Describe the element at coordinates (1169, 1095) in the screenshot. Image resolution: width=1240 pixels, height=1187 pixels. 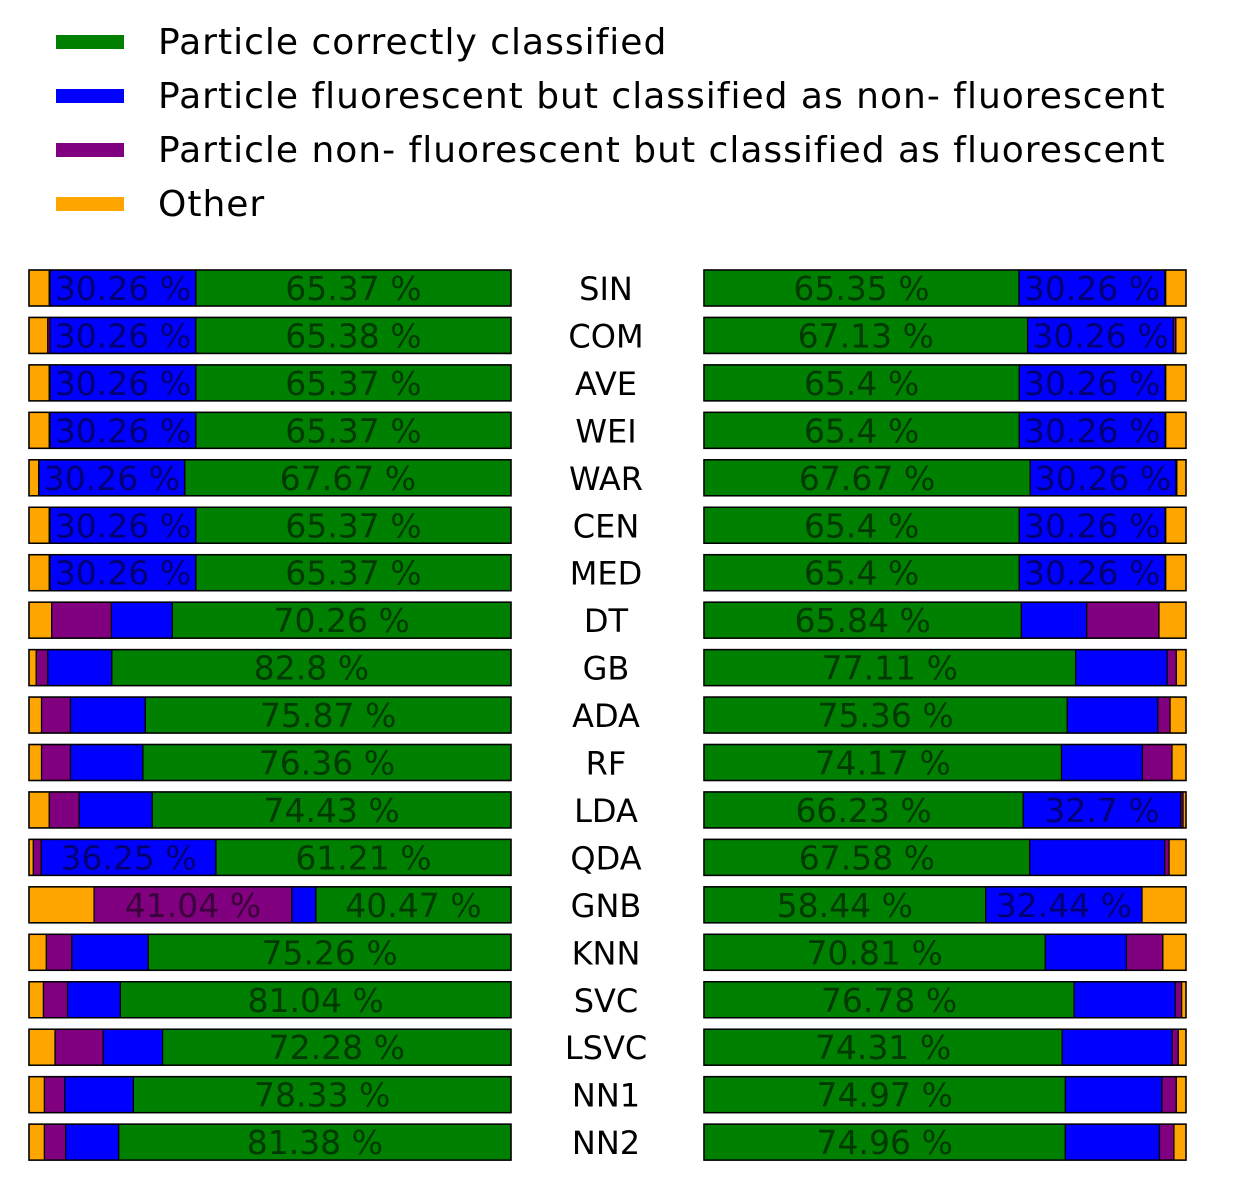
I see `right-bar-nn1-fp` at that location.